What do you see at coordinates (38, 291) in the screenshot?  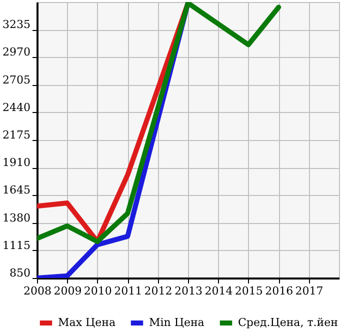 I see `x-tick-label: 2008` at bounding box center [38, 291].